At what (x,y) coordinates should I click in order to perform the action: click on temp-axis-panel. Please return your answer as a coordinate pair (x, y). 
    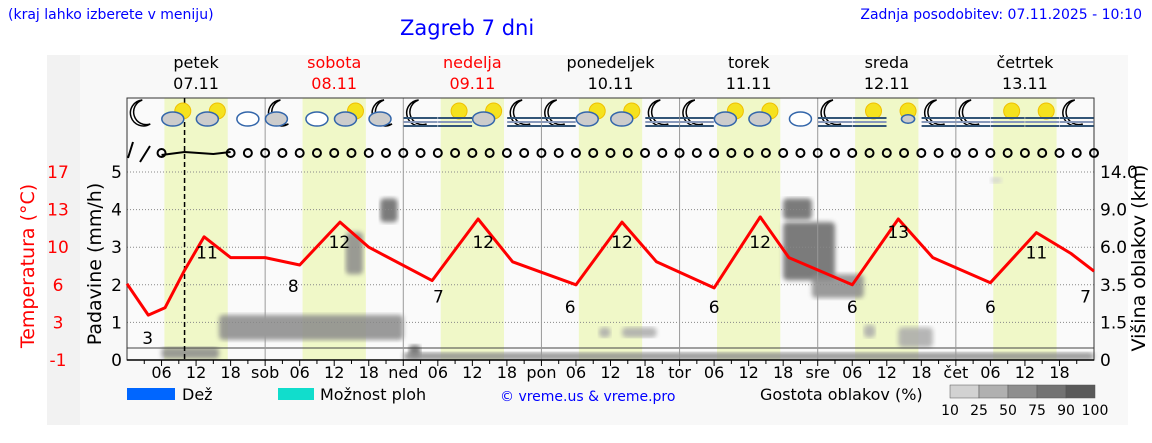
    Looking at the image, I should click on (63, 240).